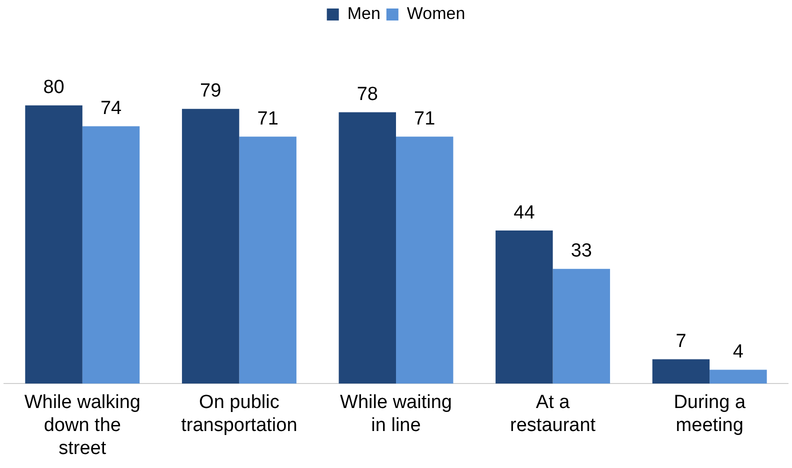 Image resolution: width=792 pixels, height=468 pixels. What do you see at coordinates (581, 251) in the screenshot?
I see `data-label: 33` at bounding box center [581, 251].